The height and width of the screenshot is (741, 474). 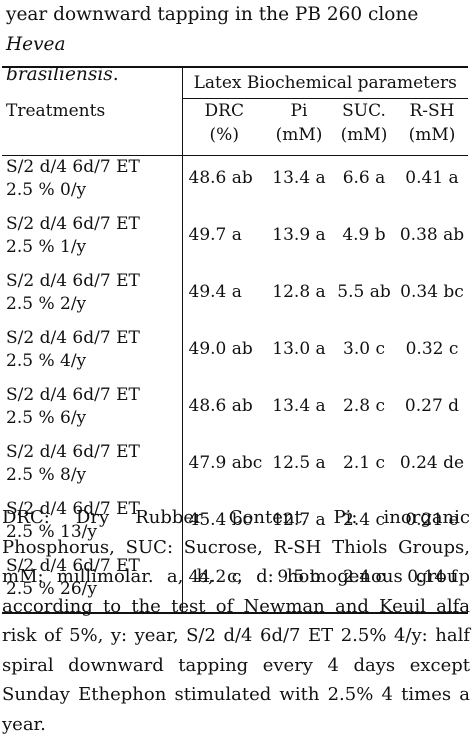 I want to click on treatment-frequency: 2.5 % 2/y, so click(x=46, y=304).